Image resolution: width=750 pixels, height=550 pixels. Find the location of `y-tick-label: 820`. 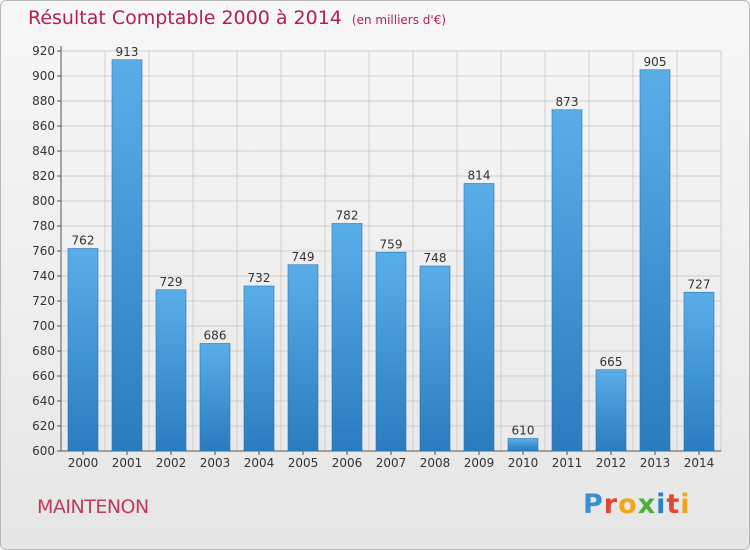

y-tick-label: 820 is located at coordinates (43, 176).